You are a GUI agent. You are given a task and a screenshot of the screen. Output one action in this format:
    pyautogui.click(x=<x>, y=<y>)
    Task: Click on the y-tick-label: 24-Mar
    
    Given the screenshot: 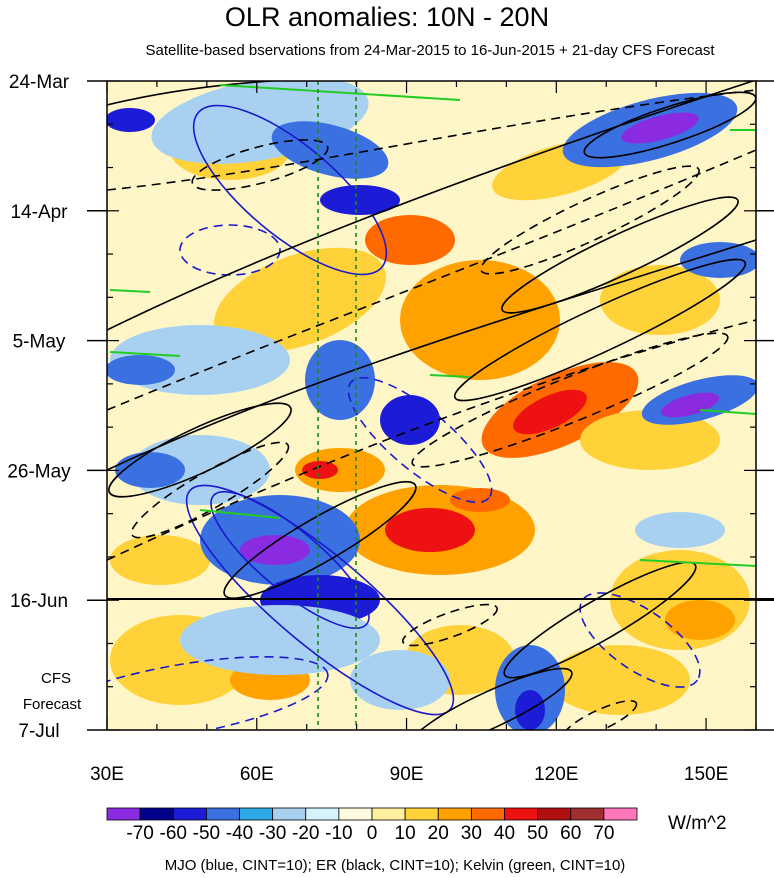 What is the action you would take?
    pyautogui.click(x=39, y=82)
    